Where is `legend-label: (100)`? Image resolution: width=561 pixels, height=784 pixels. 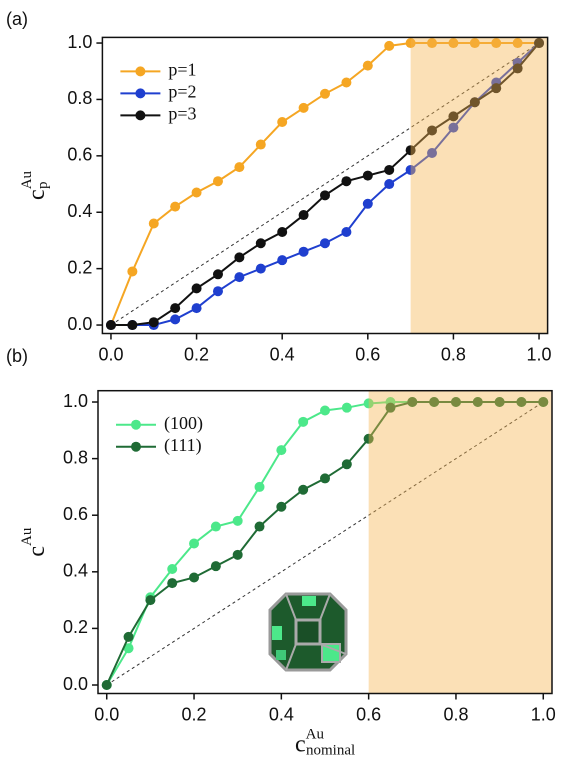 legend-label: (100) is located at coordinates (183, 423).